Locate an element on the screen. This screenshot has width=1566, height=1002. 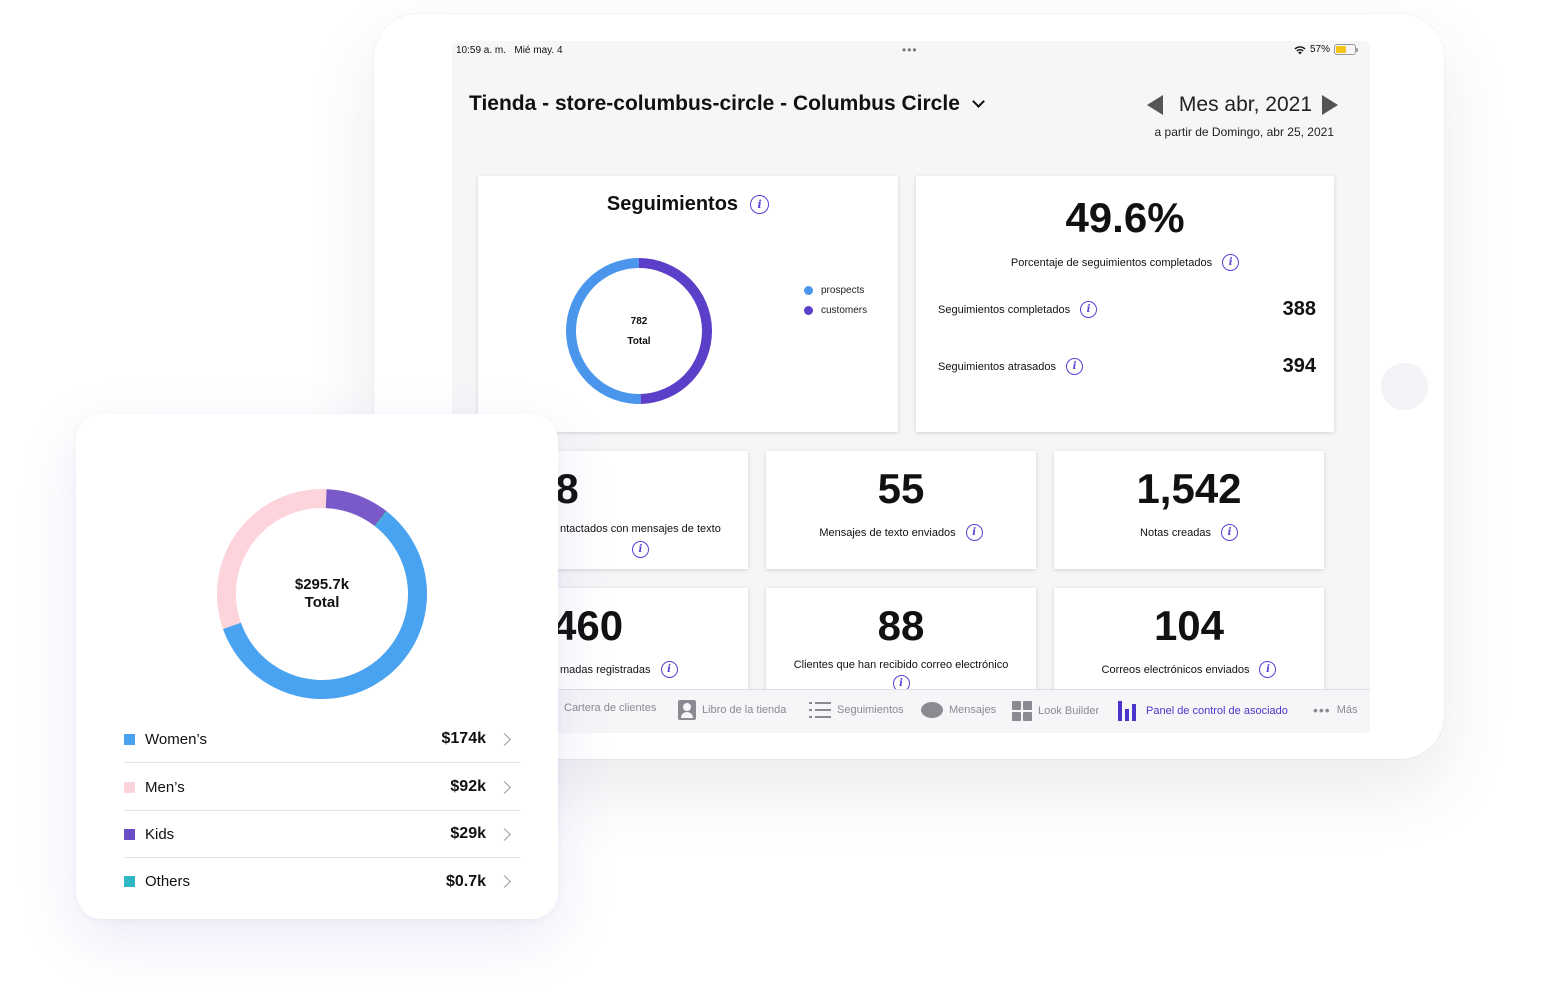
chat-bubble-icon is located at coordinates (932, 710).